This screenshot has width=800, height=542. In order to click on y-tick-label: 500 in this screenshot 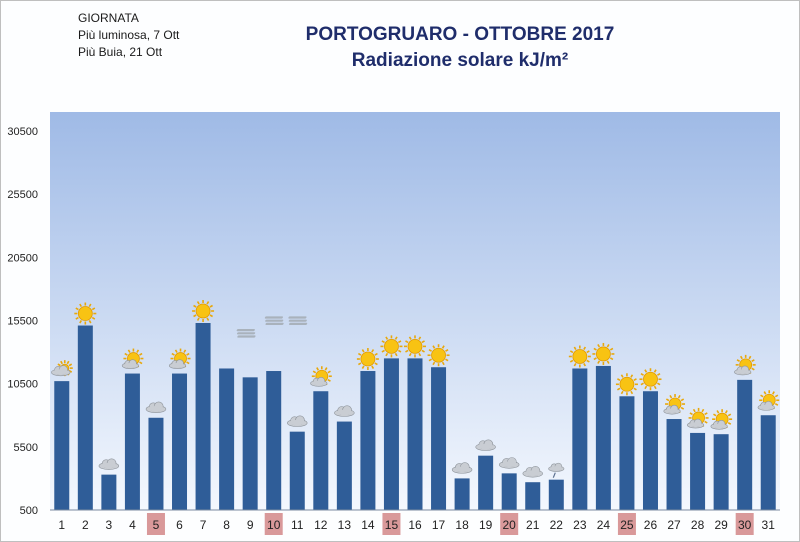, I will do `click(29, 511)`.